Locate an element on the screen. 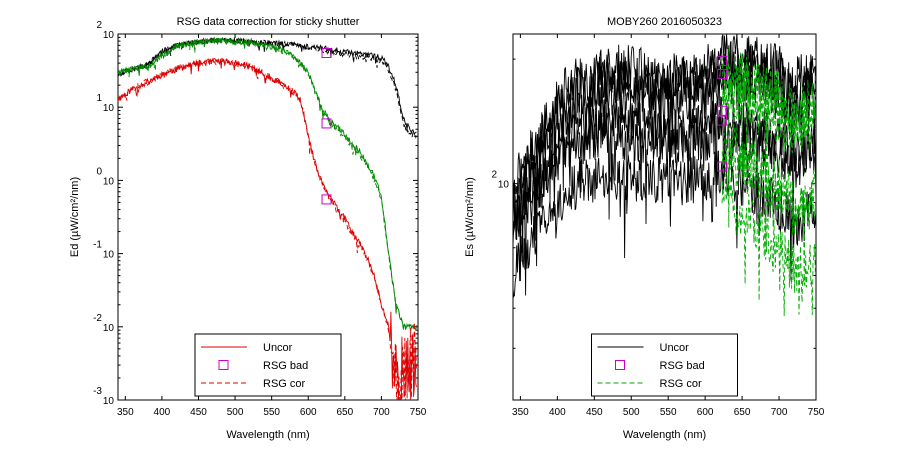 The width and height of the screenshot is (900, 450). y-tick-exponent: 0 is located at coordinates (99, 171).